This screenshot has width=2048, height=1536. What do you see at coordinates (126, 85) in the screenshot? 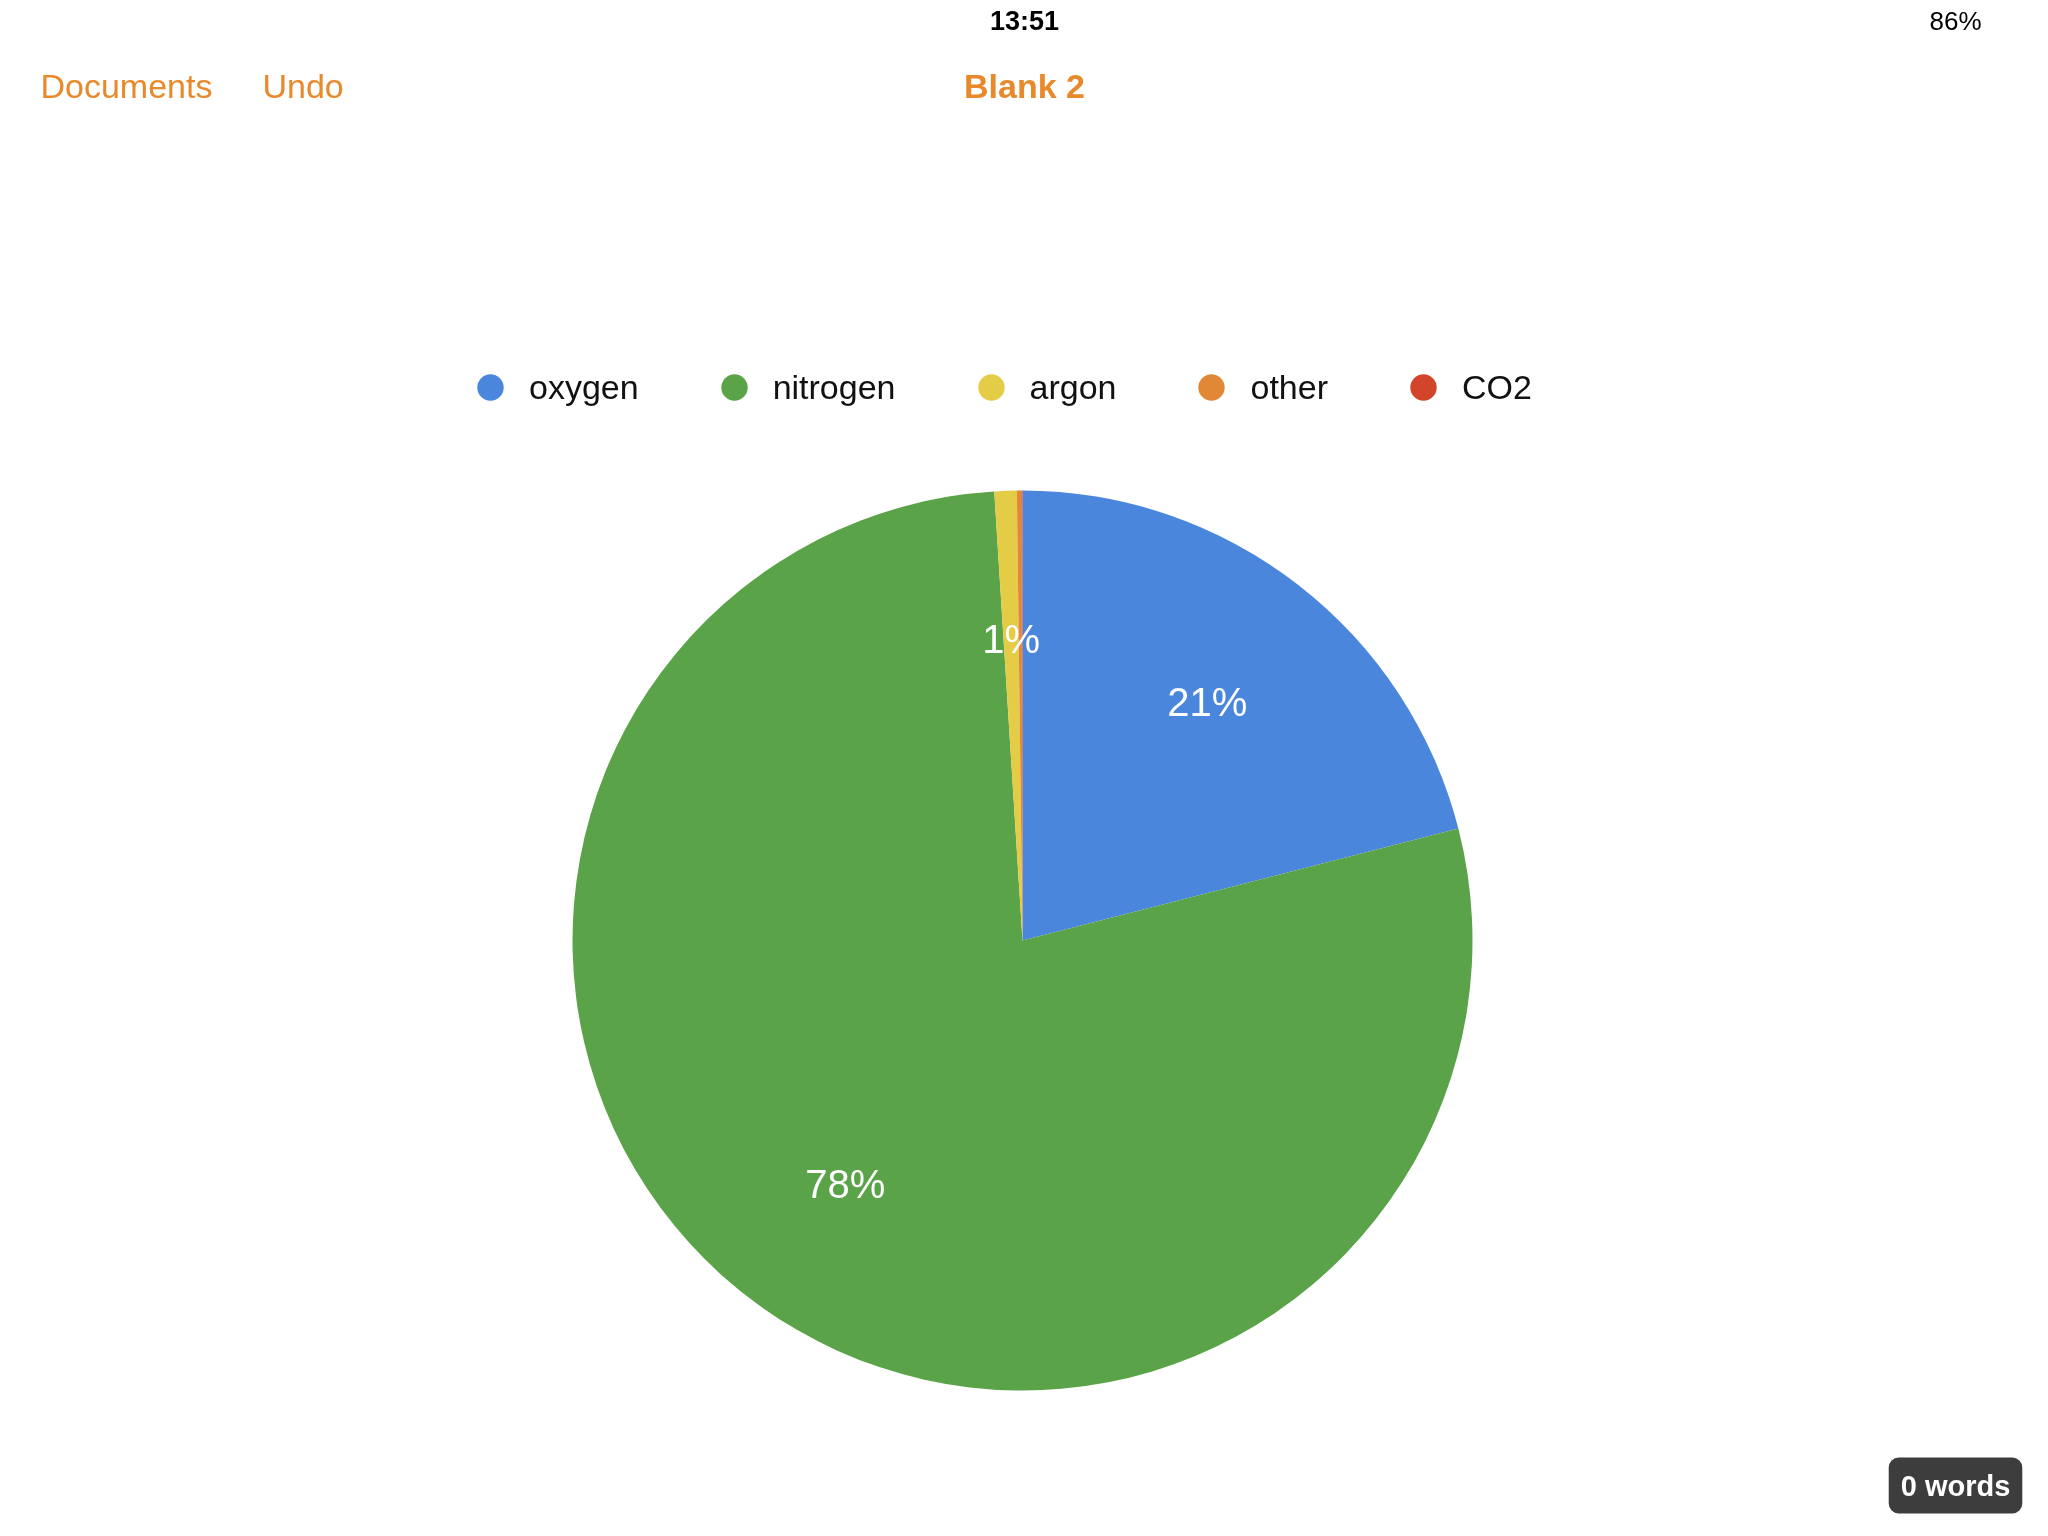
I see `text: Documents` at bounding box center [126, 85].